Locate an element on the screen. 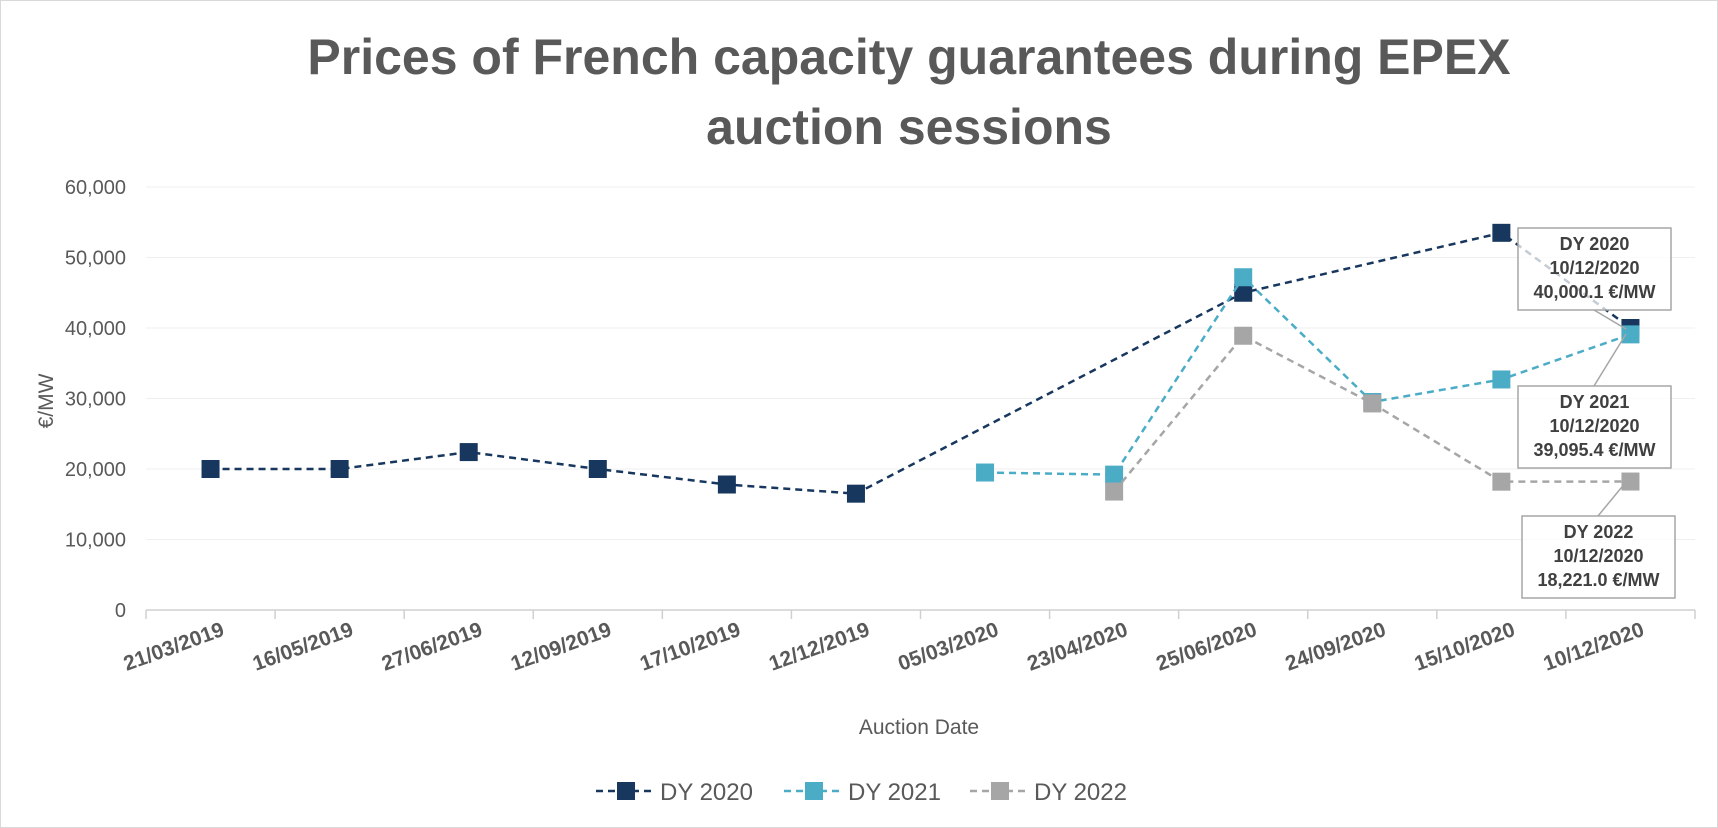 Image resolution: width=1718 pixels, height=828 pixels. callout-text: DY 2020 is located at coordinates (1595, 244).